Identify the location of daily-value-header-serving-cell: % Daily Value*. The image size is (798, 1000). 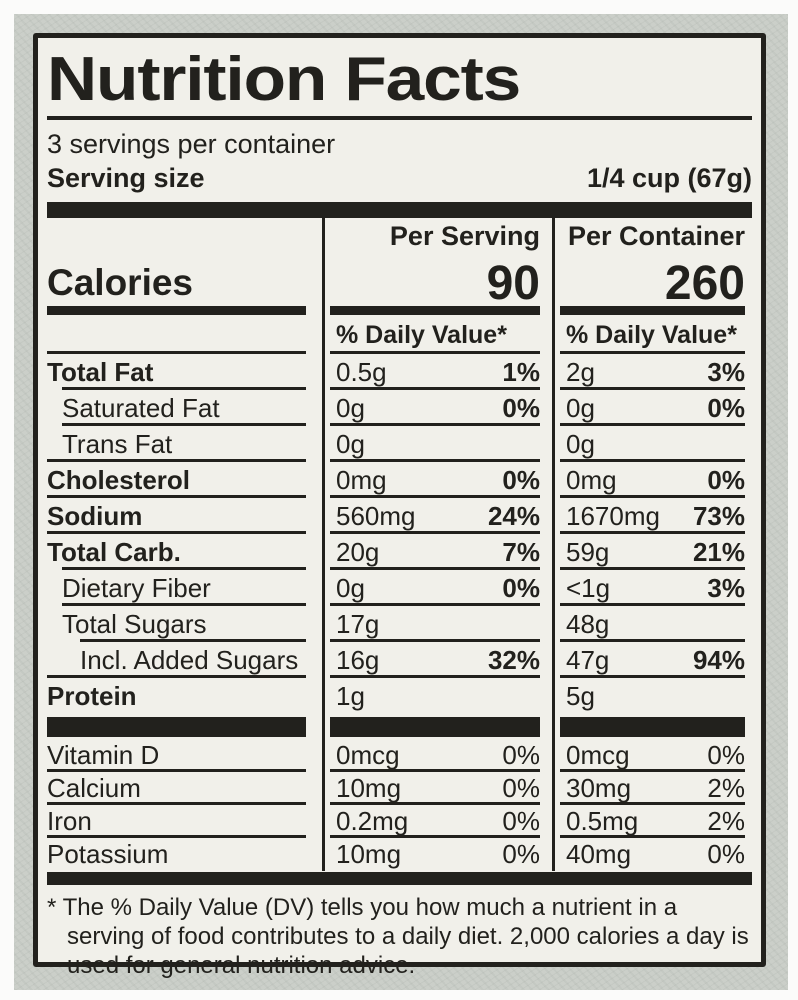
(437, 336).